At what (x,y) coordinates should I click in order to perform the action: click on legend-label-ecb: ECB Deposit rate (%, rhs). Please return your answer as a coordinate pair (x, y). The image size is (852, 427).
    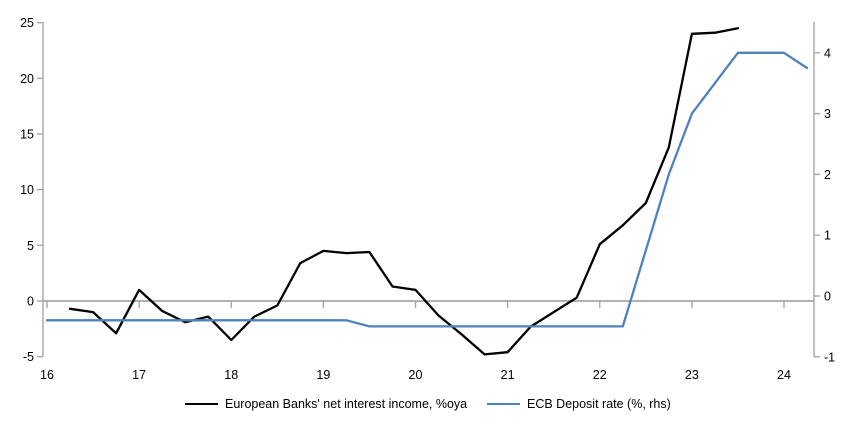
    Looking at the image, I should click on (599, 404).